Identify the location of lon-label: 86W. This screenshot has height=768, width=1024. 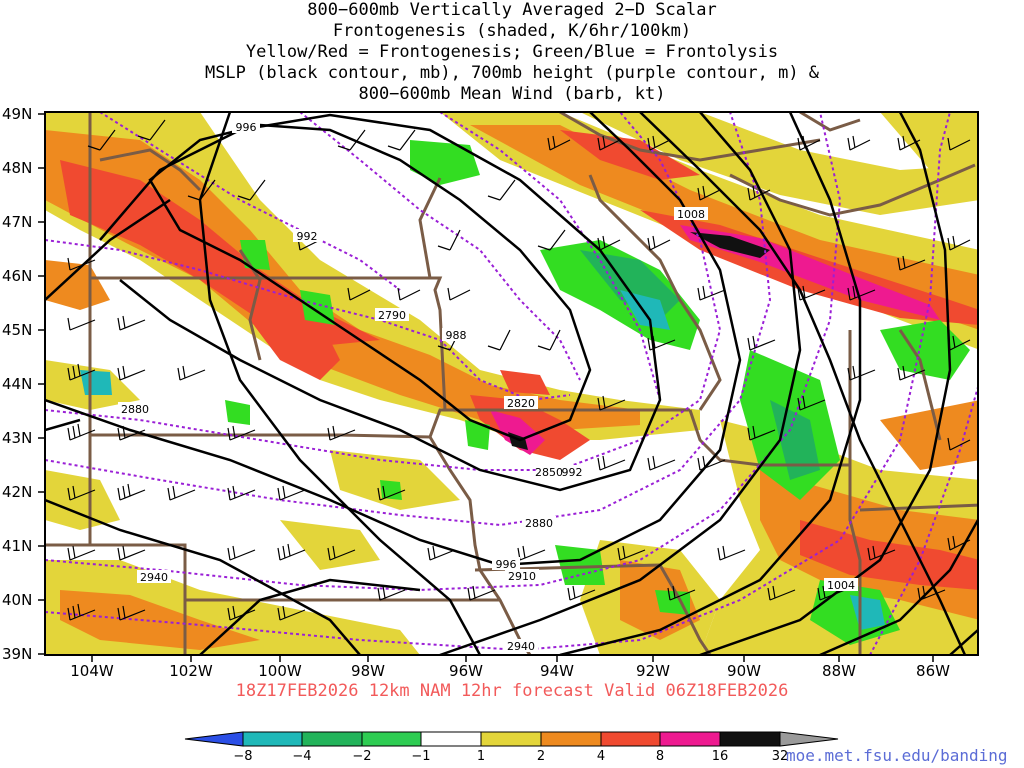
(933, 671).